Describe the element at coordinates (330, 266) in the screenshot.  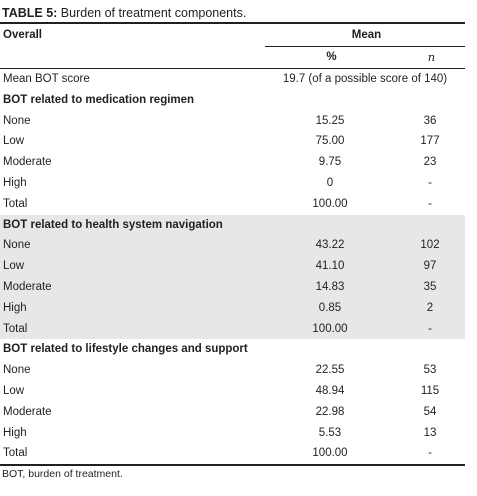
I see `row-percent: 41.10` at that location.